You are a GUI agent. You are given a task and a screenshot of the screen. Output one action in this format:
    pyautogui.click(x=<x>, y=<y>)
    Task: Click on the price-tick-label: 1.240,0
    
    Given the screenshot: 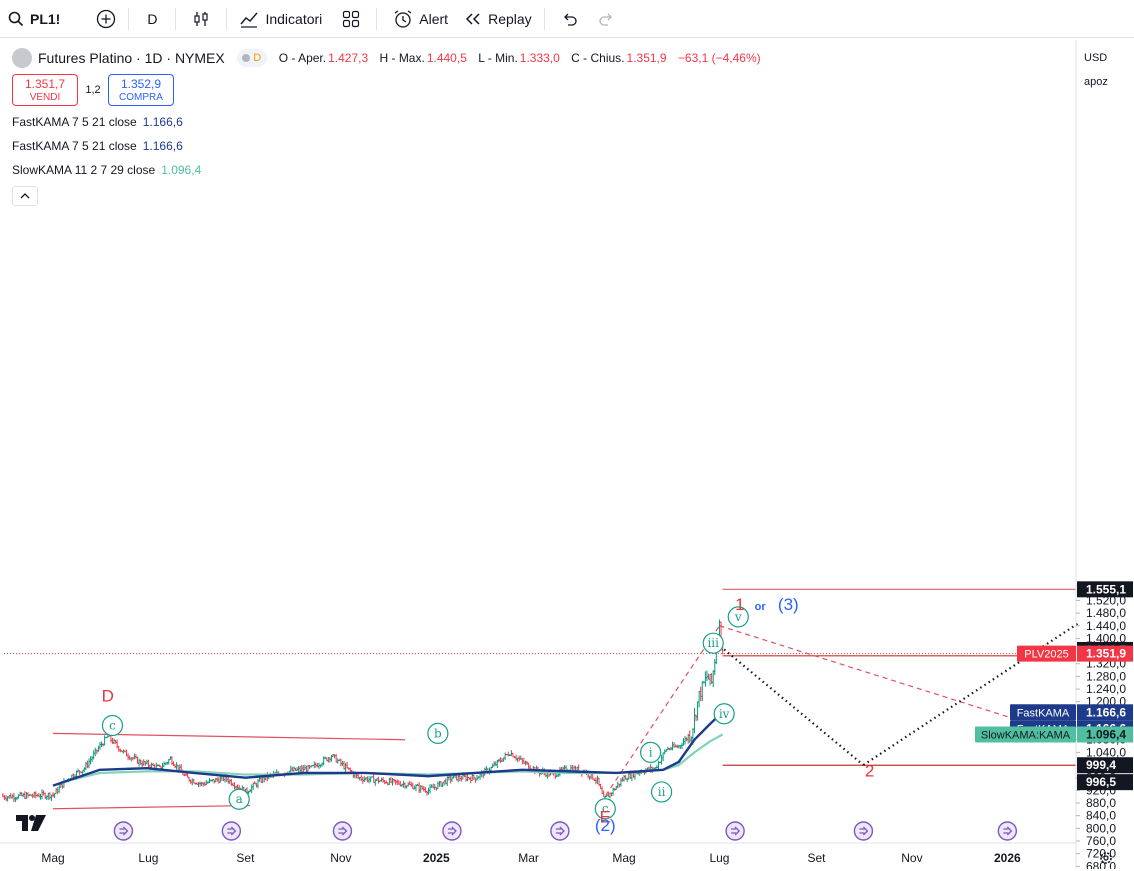 What is the action you would take?
    pyautogui.click(x=1106, y=689)
    